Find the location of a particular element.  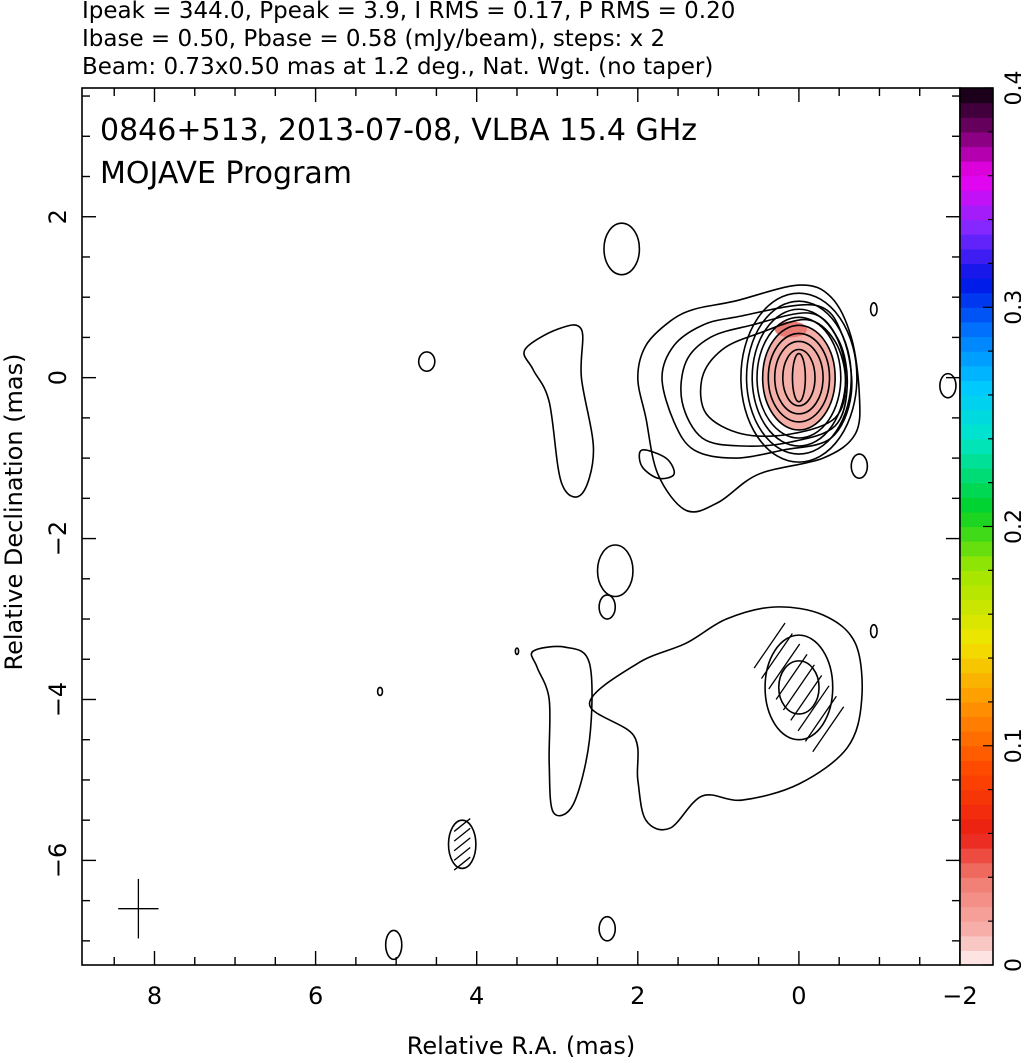

x-tick-label: 8 is located at coordinates (154, 996).